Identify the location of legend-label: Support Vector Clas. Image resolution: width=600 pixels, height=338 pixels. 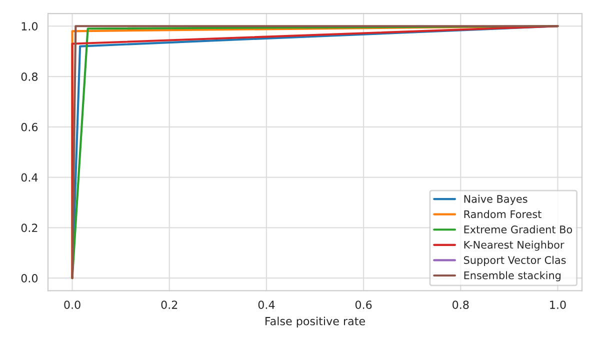
(515, 261).